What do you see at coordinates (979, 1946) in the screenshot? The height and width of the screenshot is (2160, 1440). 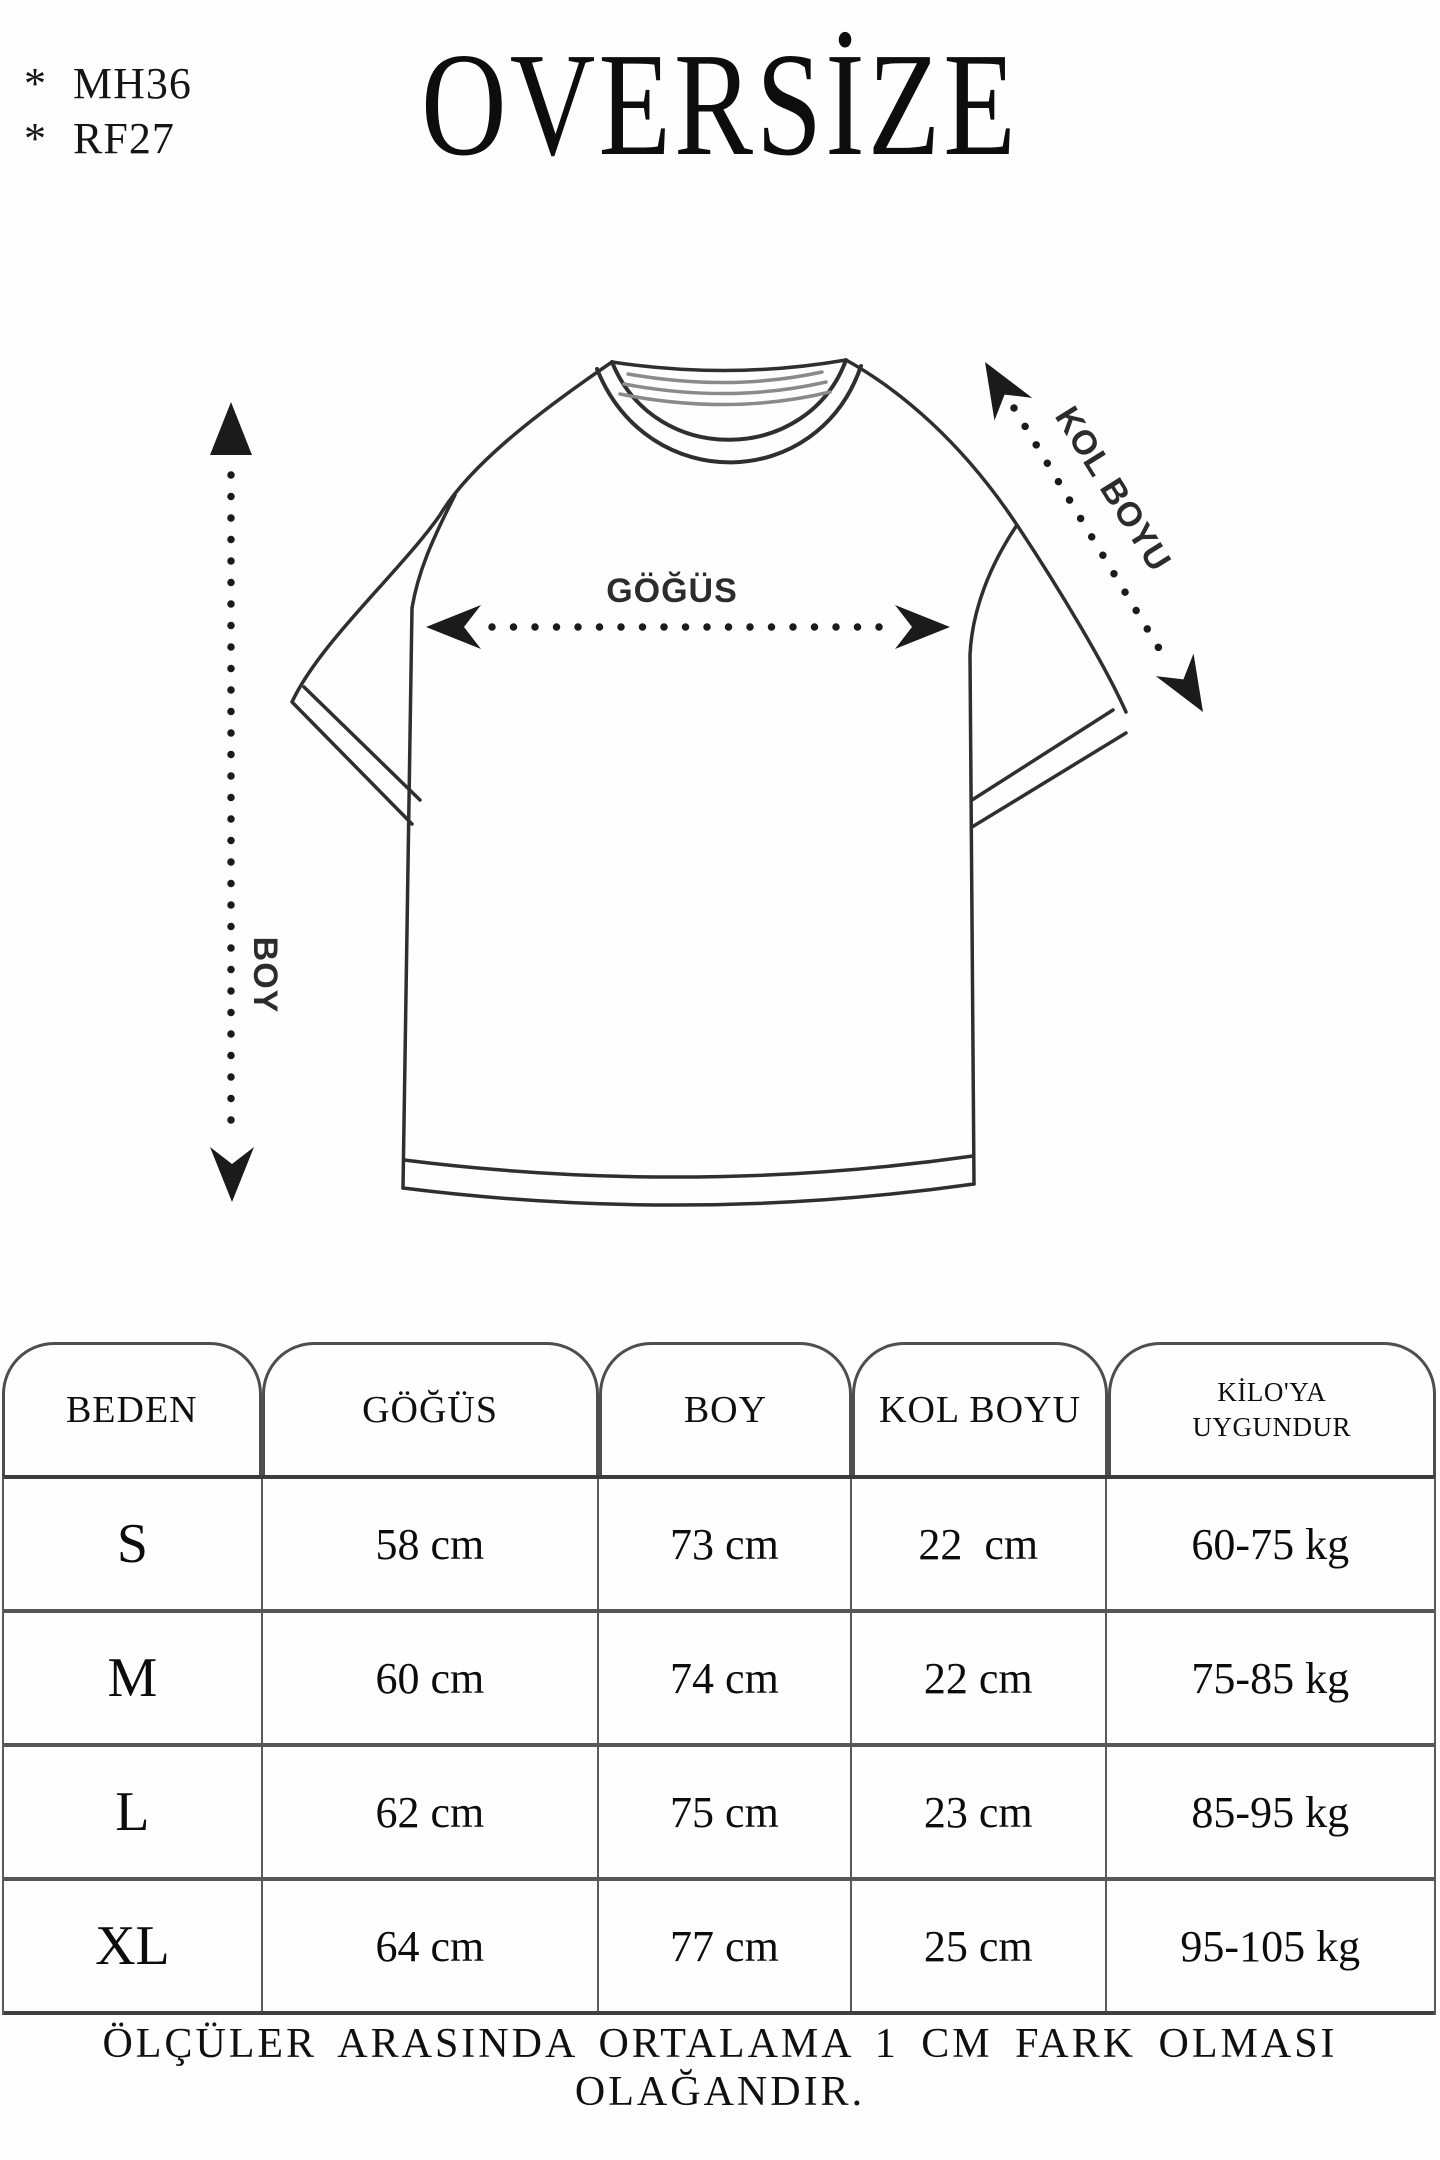 I see `cell-sleeve: 25 cm` at bounding box center [979, 1946].